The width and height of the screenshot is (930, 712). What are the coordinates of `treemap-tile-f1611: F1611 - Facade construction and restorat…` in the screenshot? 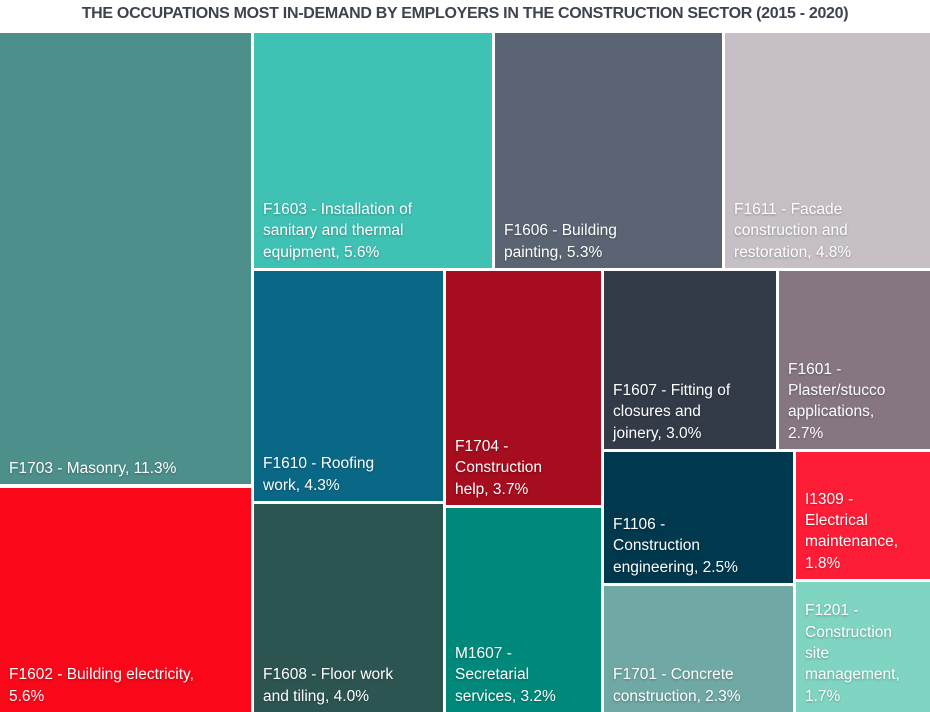 It's located at (827, 150).